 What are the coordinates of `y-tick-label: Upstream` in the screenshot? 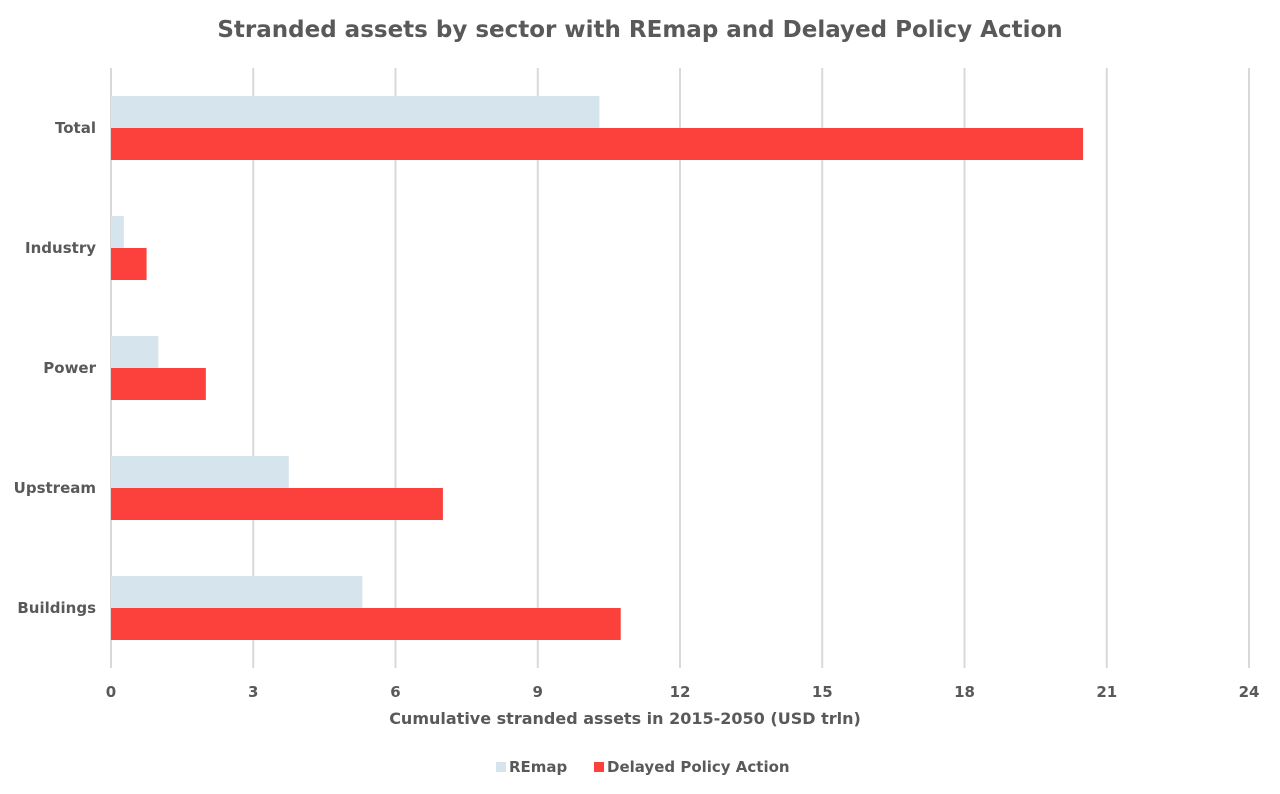 It's located at (55, 488).